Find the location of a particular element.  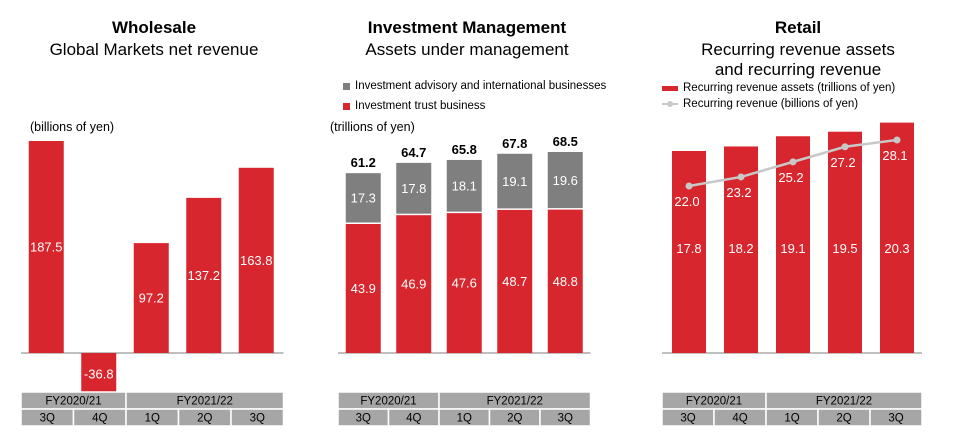

im-bar-trust-value: 46.9 is located at coordinates (413, 284).